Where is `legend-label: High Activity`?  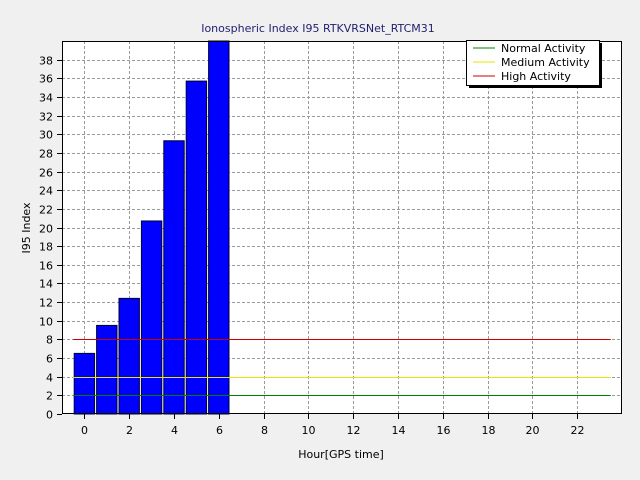 legend-label: High Activity is located at coordinates (536, 76).